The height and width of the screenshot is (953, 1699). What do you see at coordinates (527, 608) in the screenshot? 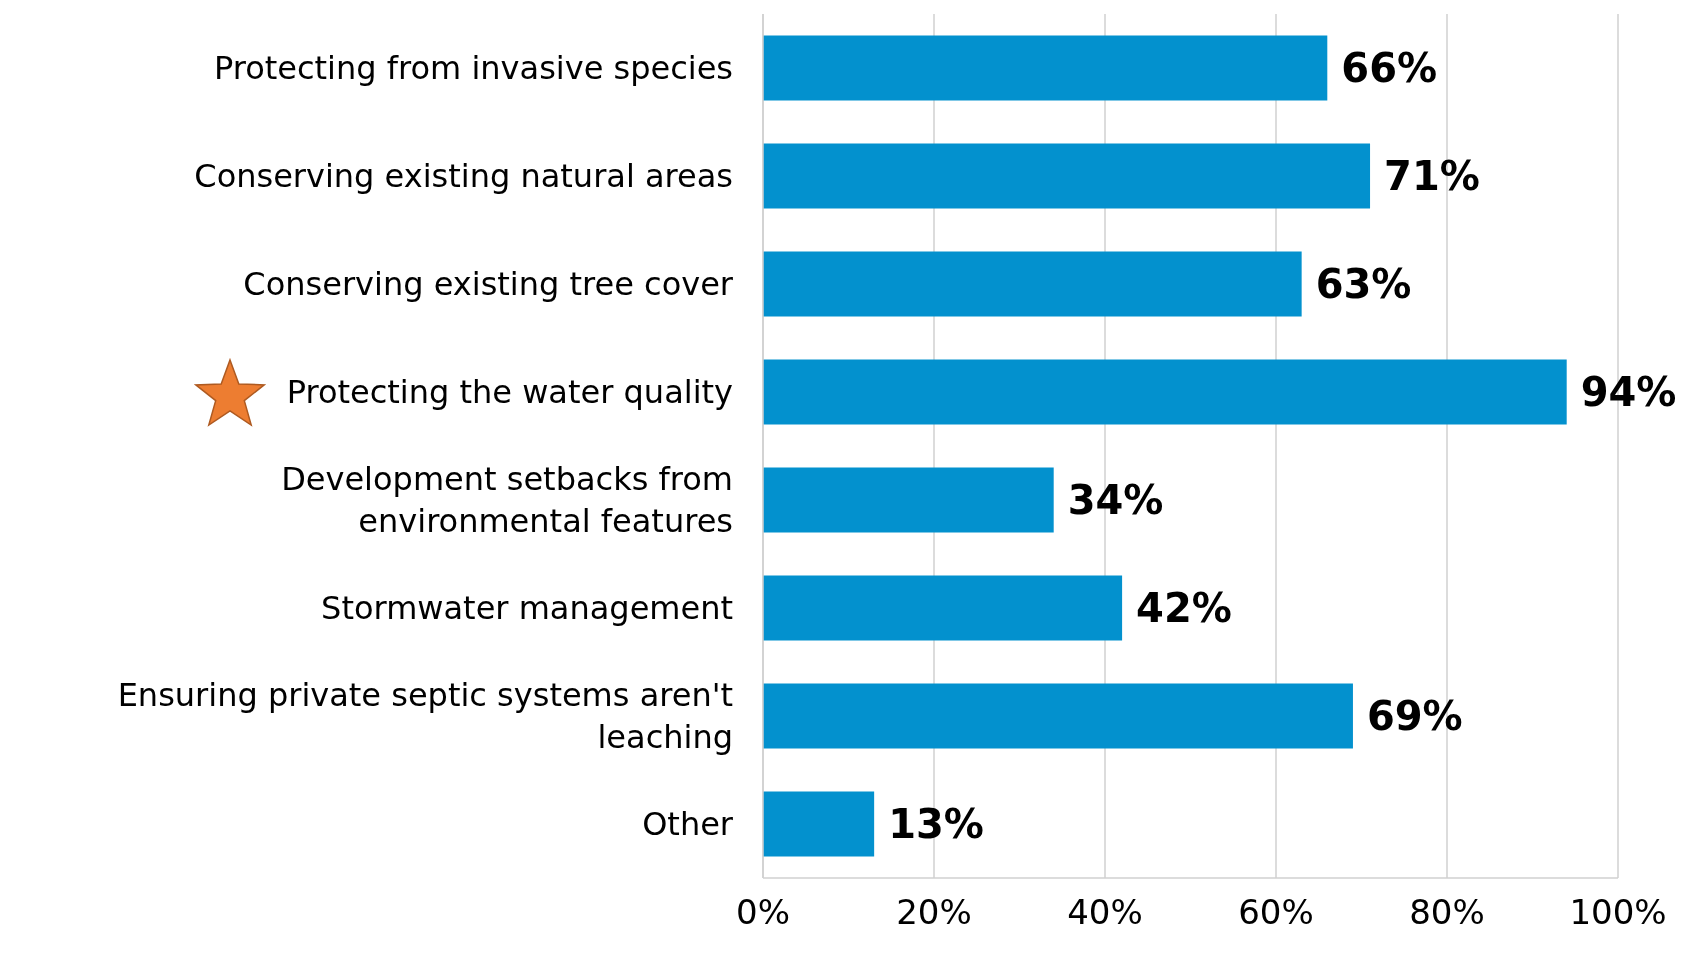
I see `y-tick-label: Stormwater management` at bounding box center [527, 608].